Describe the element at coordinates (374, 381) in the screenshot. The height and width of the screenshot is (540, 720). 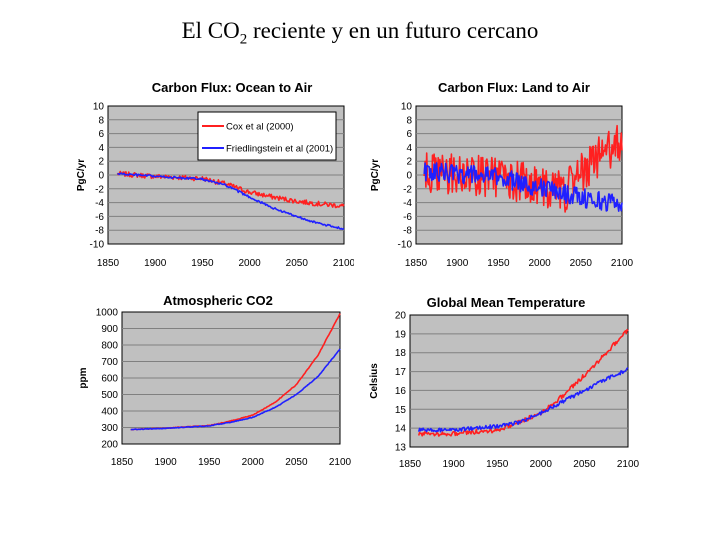
I see `y-axis-label: Celsius` at that location.